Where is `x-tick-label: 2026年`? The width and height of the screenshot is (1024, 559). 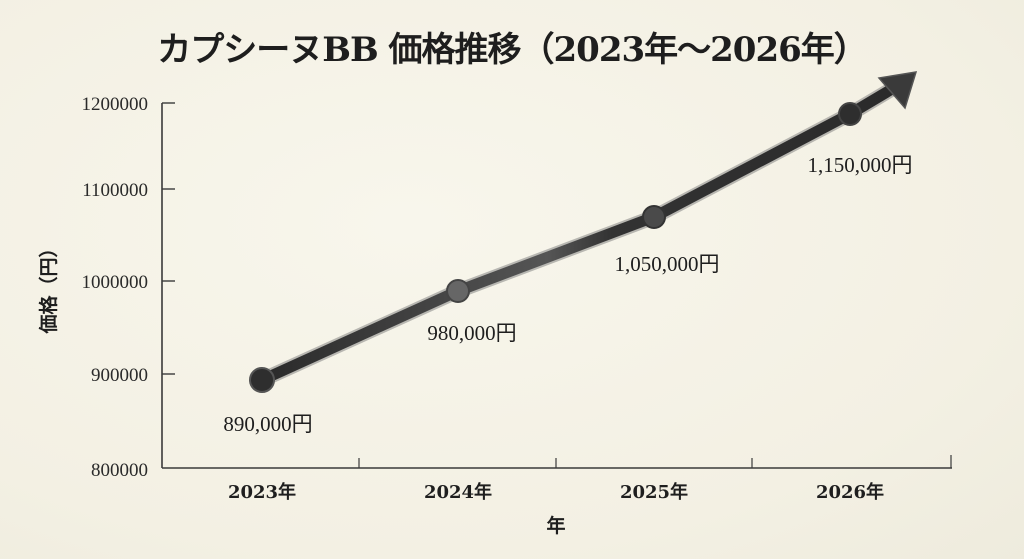
x-tick-label: 2026年 is located at coordinates (850, 492).